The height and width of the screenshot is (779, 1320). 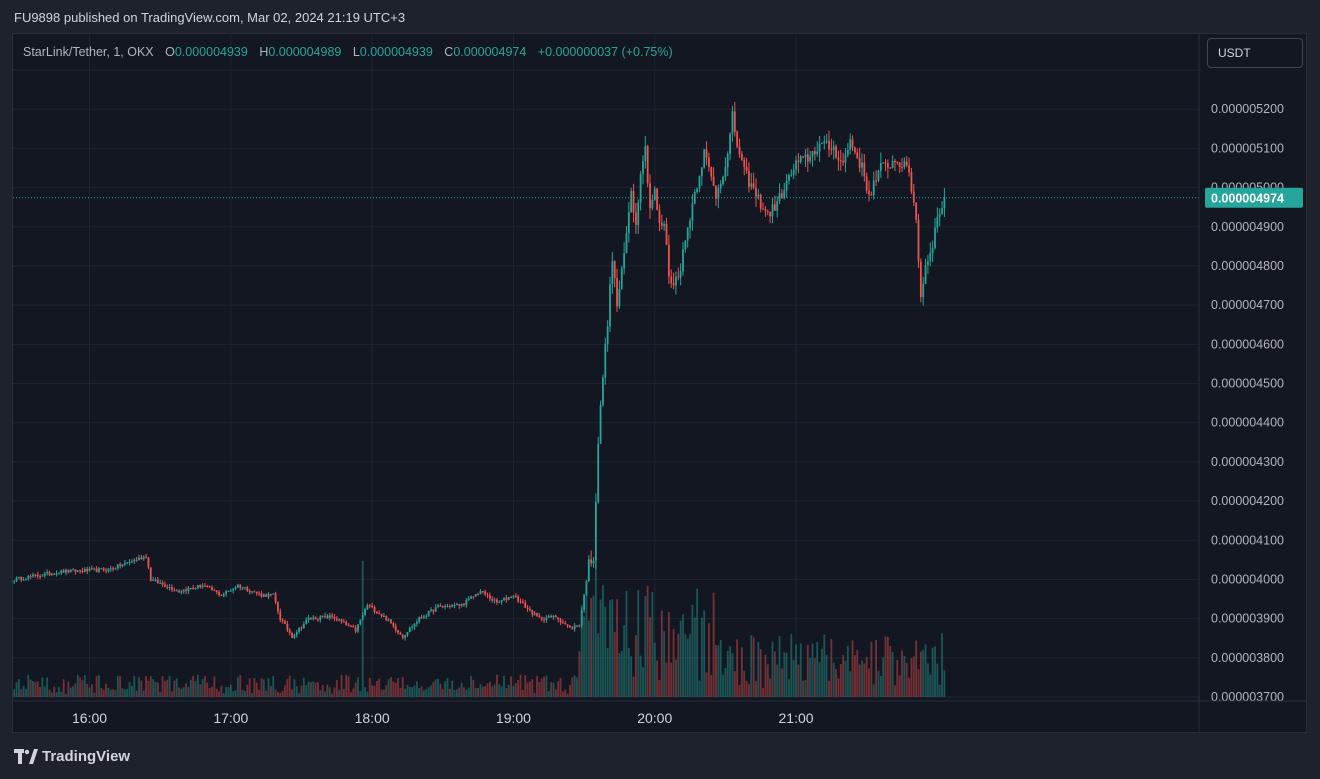 What do you see at coordinates (1247, 501) in the screenshot?
I see `price-tick-label: 0.000004200` at bounding box center [1247, 501].